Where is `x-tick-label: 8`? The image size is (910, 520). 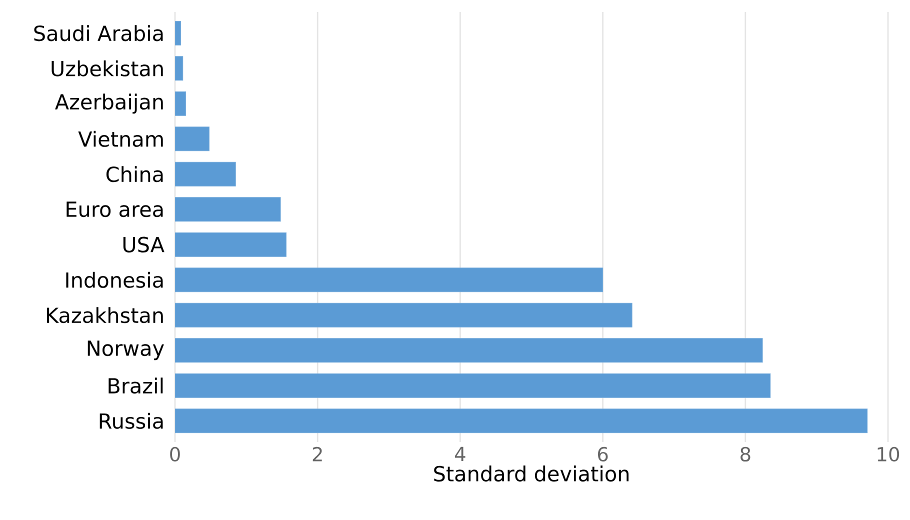
x-tick-label: 8 is located at coordinates (745, 454).